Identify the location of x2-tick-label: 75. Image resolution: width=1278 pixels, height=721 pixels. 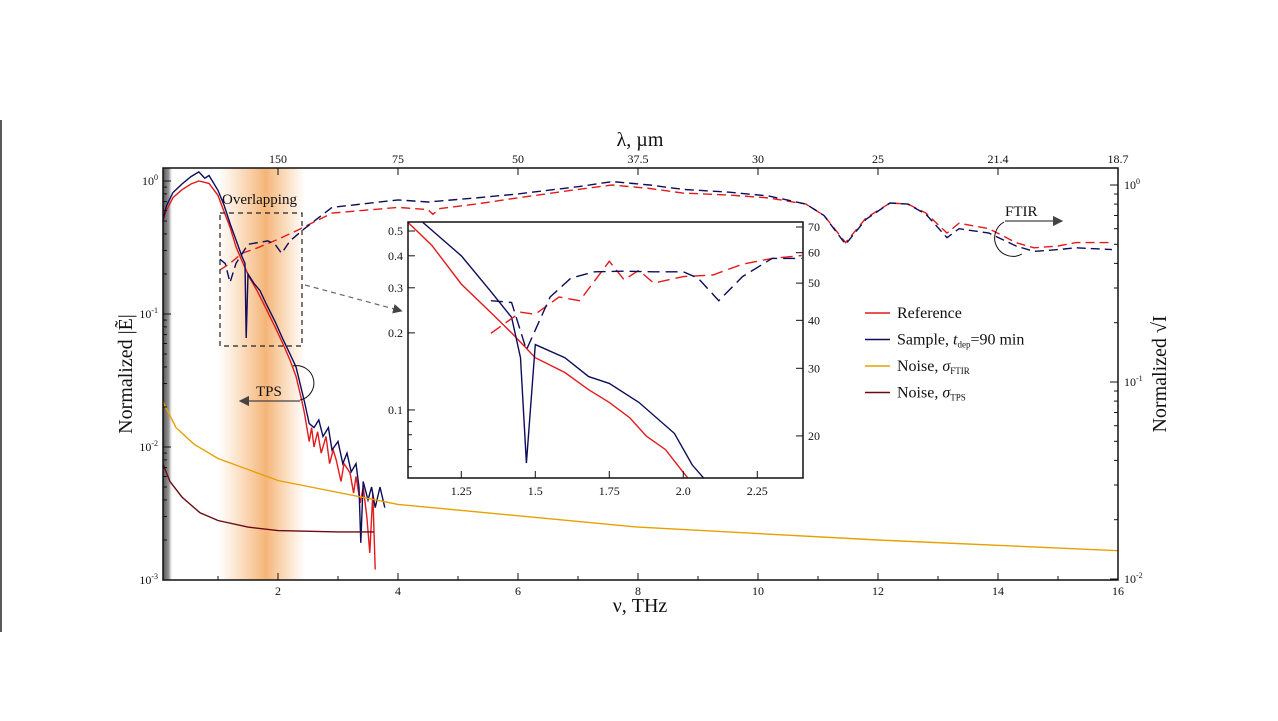
(398, 159).